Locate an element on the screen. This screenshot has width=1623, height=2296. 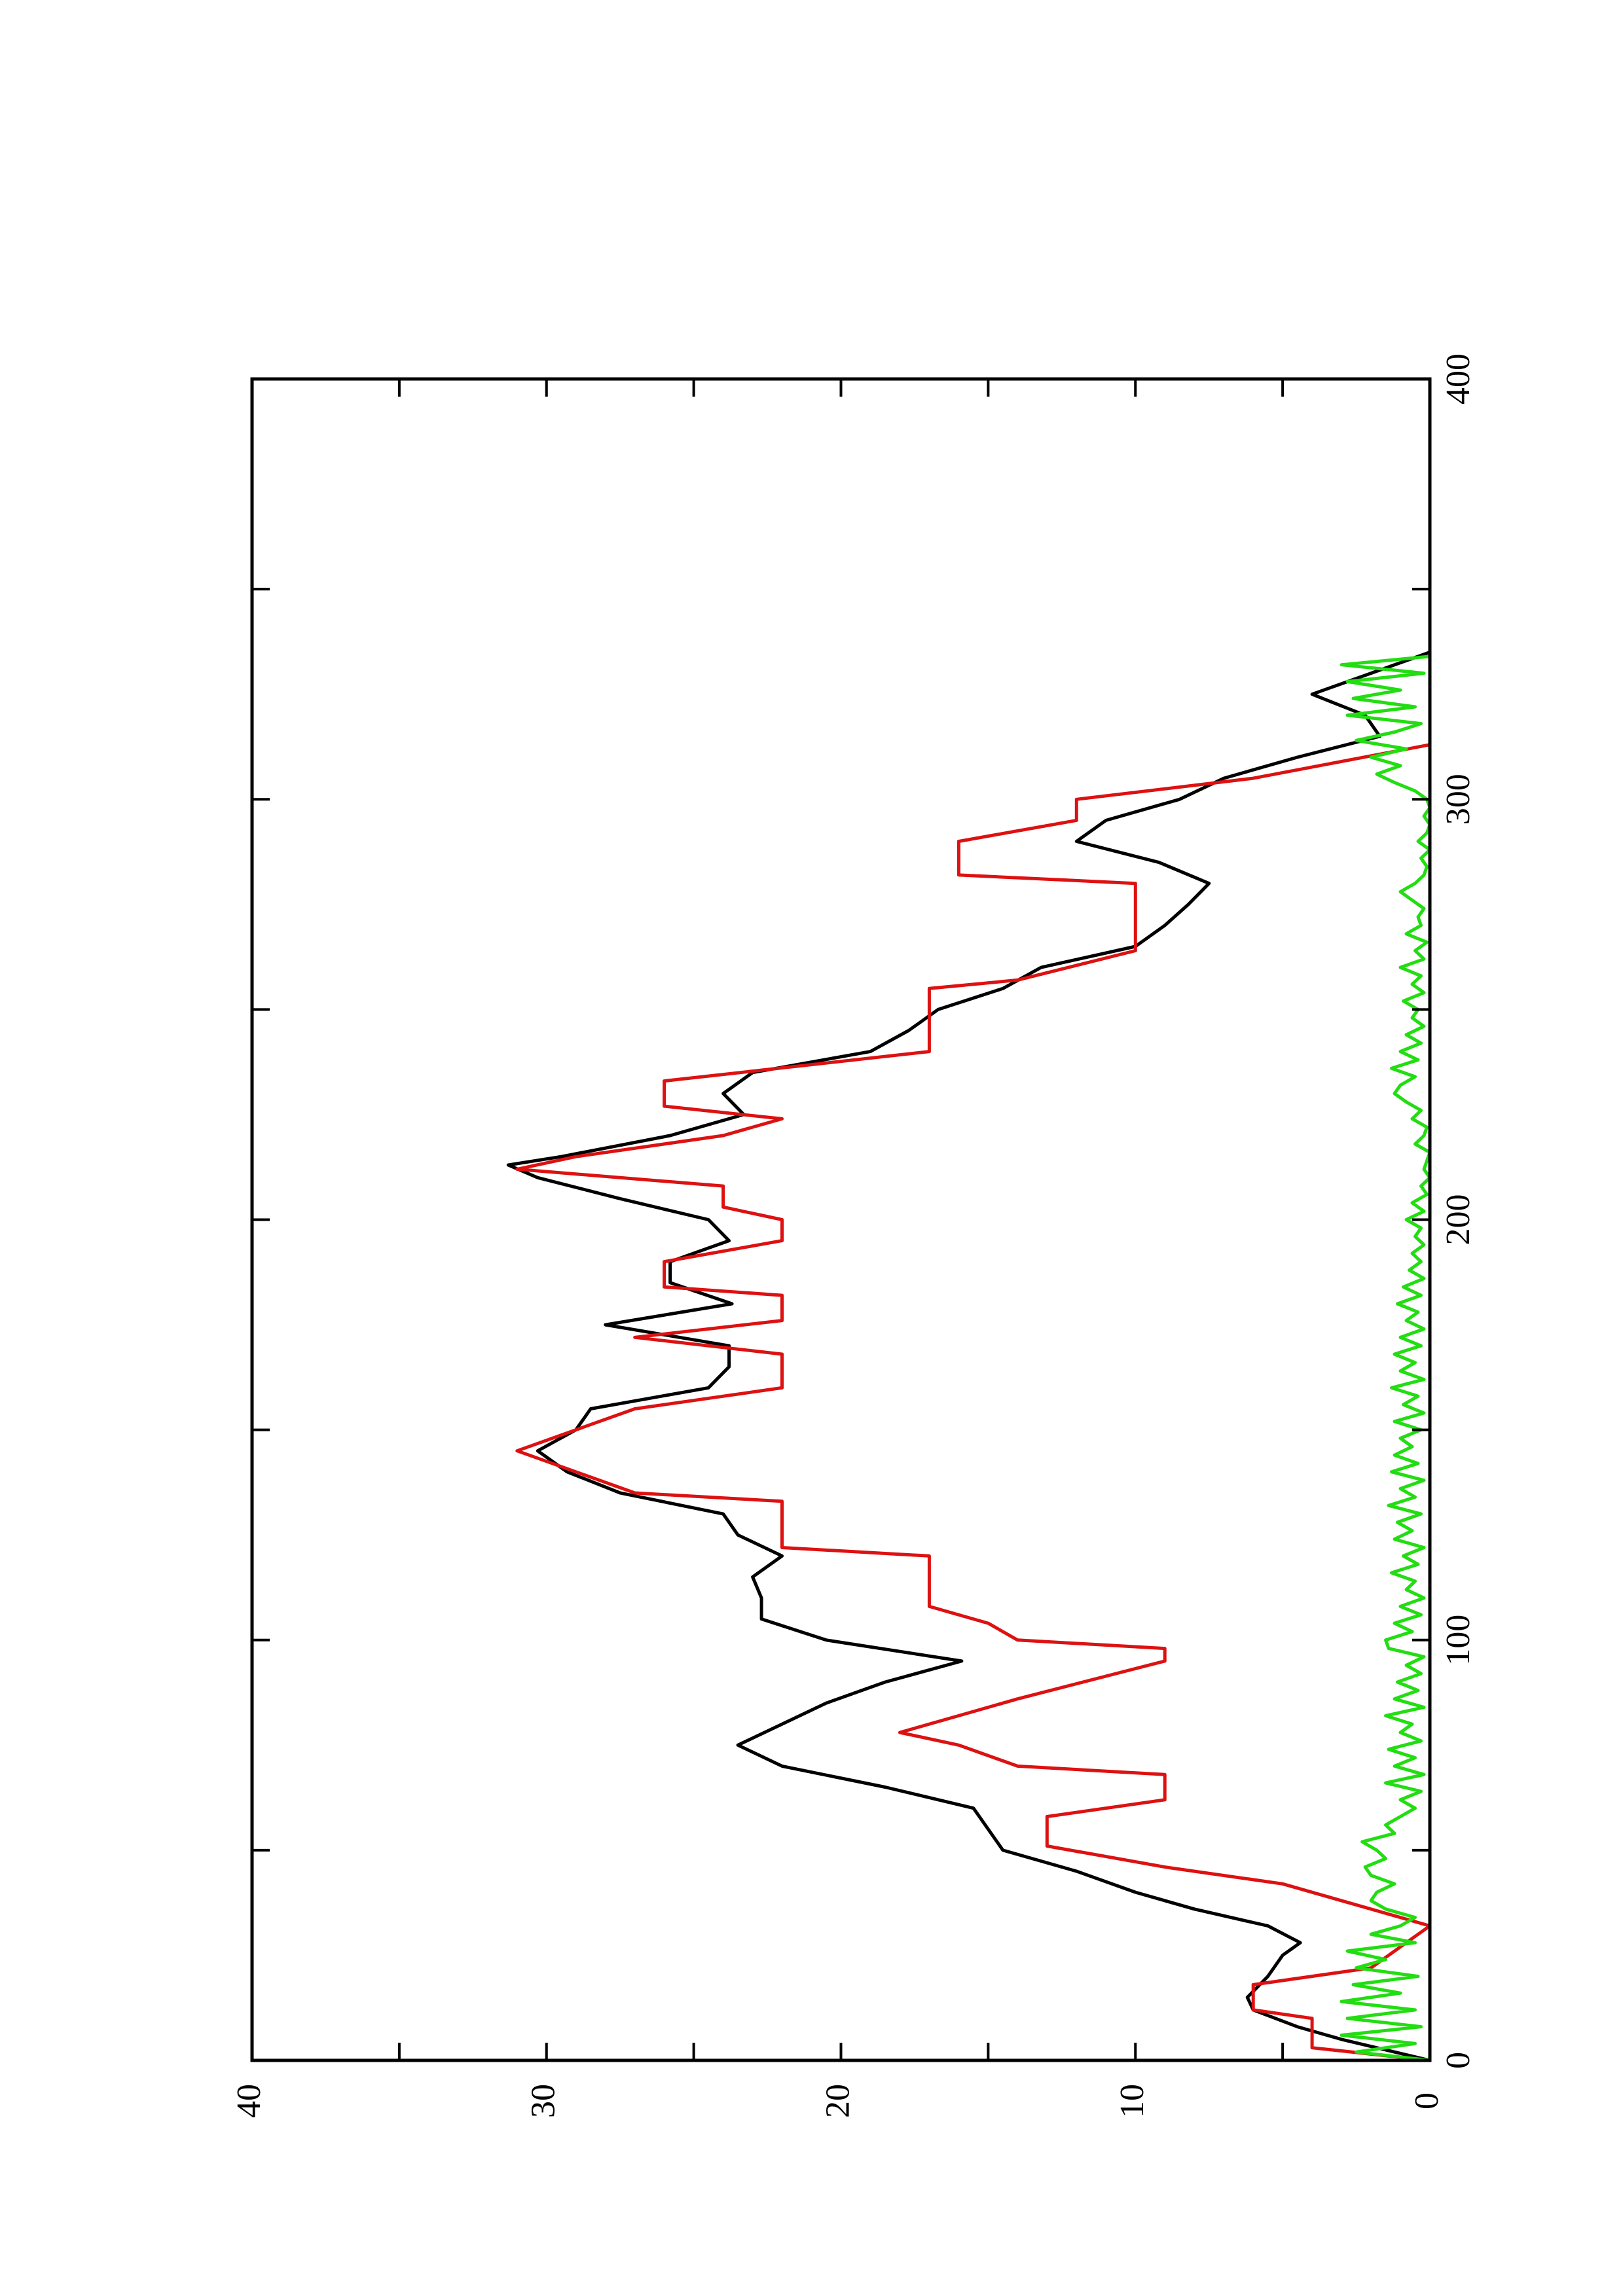
y-tick-label: 40 is located at coordinates (249, 2101).